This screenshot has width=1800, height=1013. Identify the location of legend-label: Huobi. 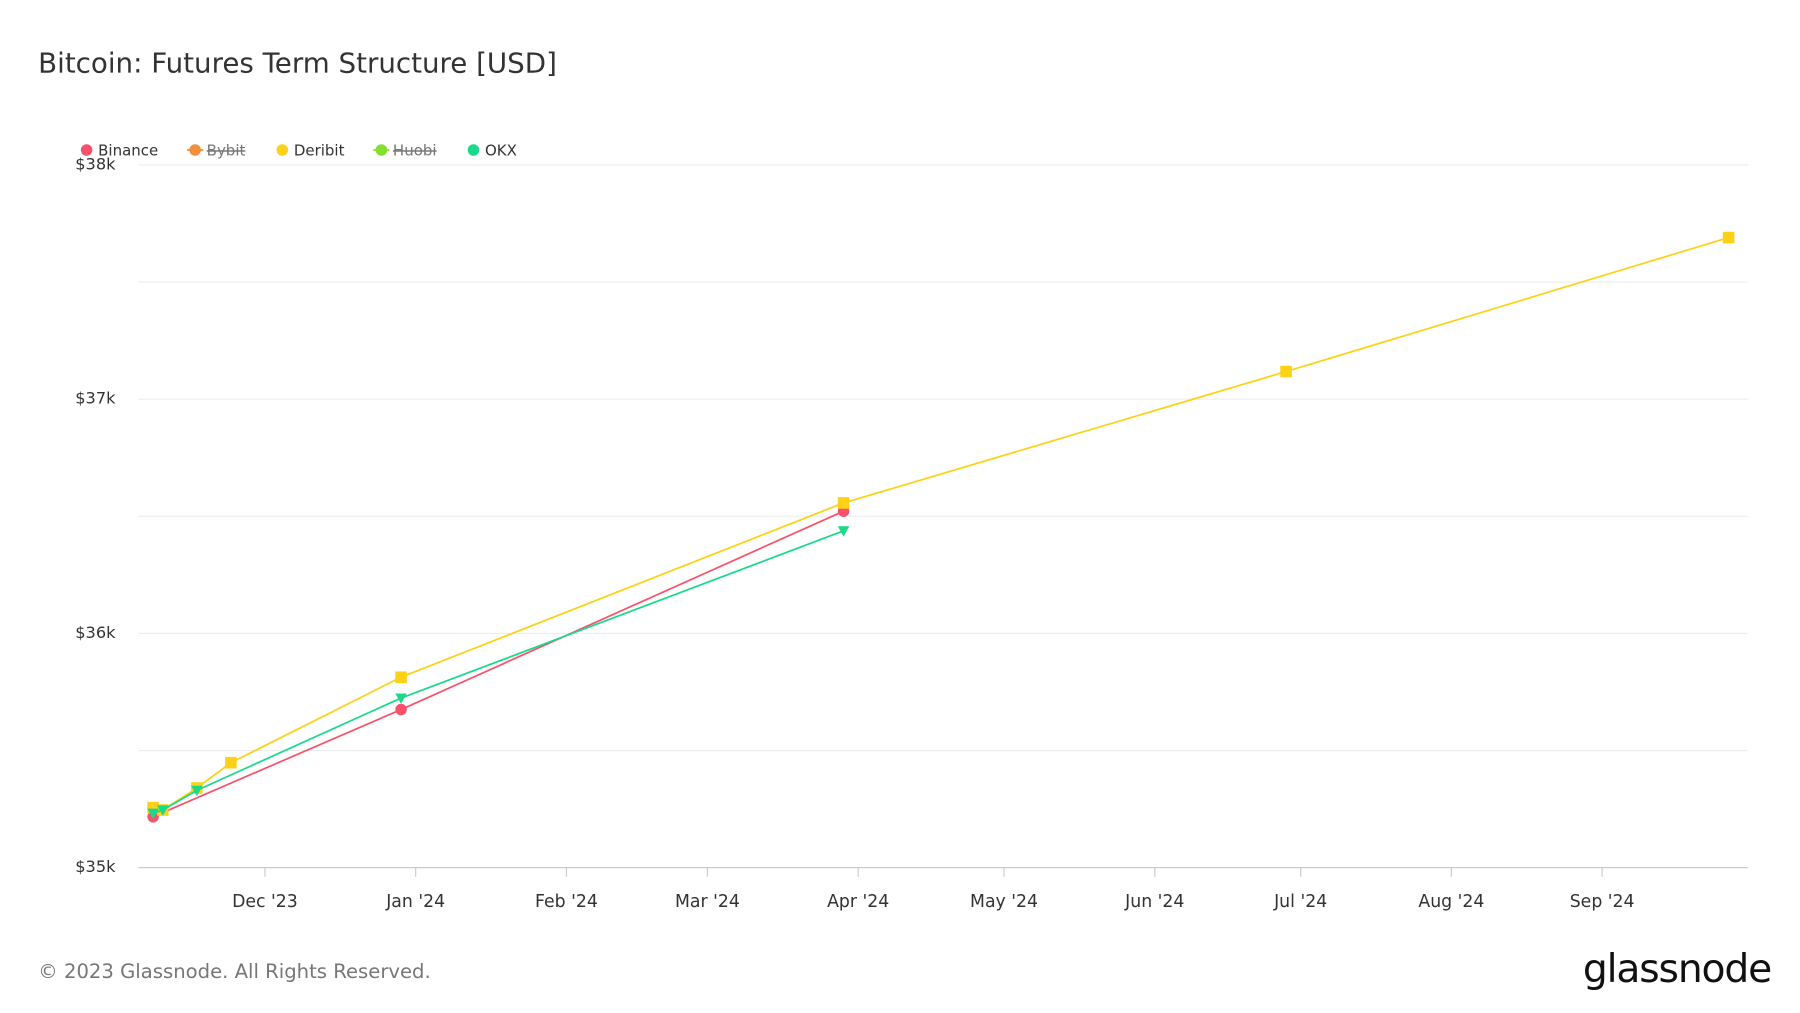
(415, 151).